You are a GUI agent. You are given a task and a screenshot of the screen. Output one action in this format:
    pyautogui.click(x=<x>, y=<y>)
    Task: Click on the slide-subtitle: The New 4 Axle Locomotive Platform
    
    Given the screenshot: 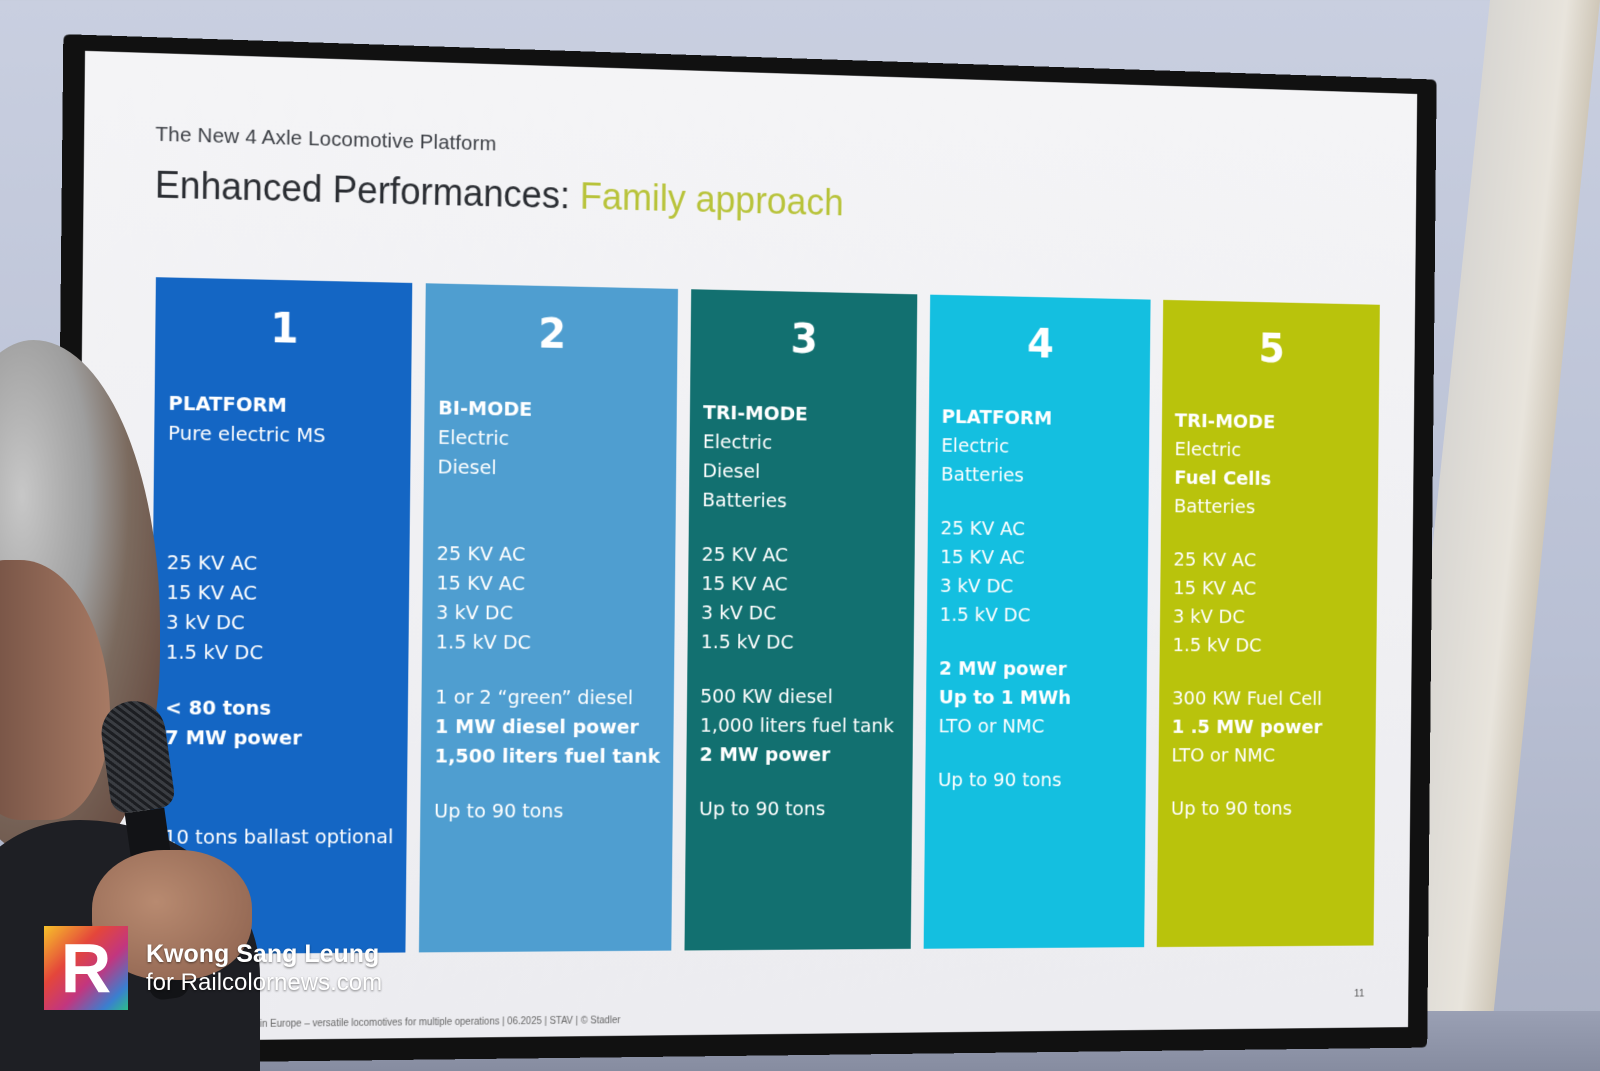 What is the action you would take?
    pyautogui.click(x=326, y=139)
    